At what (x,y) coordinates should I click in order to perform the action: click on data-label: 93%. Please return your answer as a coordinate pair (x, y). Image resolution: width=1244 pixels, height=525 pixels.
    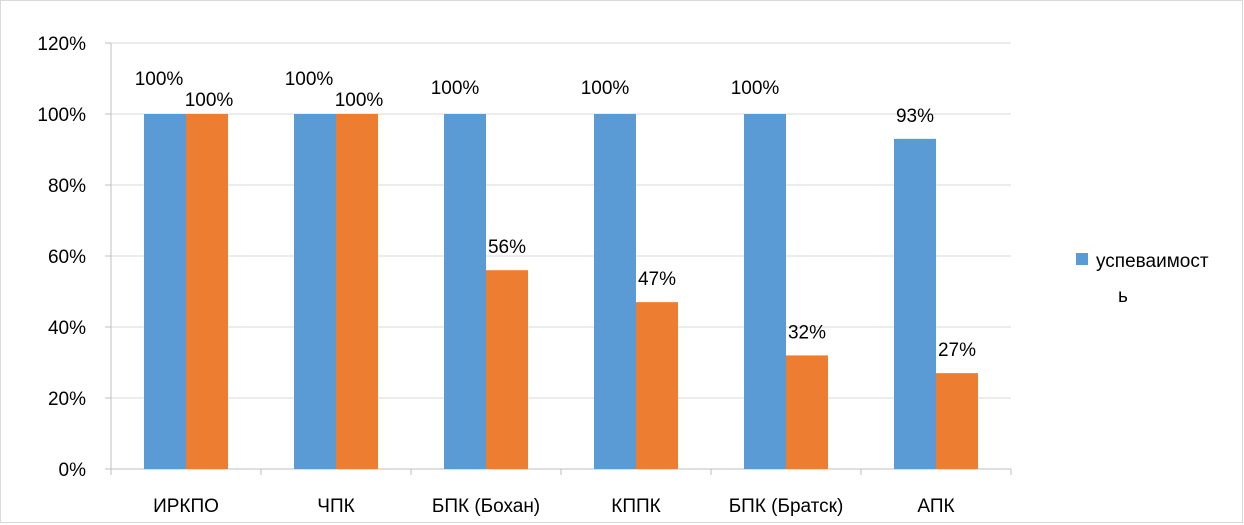
    Looking at the image, I should click on (915, 116).